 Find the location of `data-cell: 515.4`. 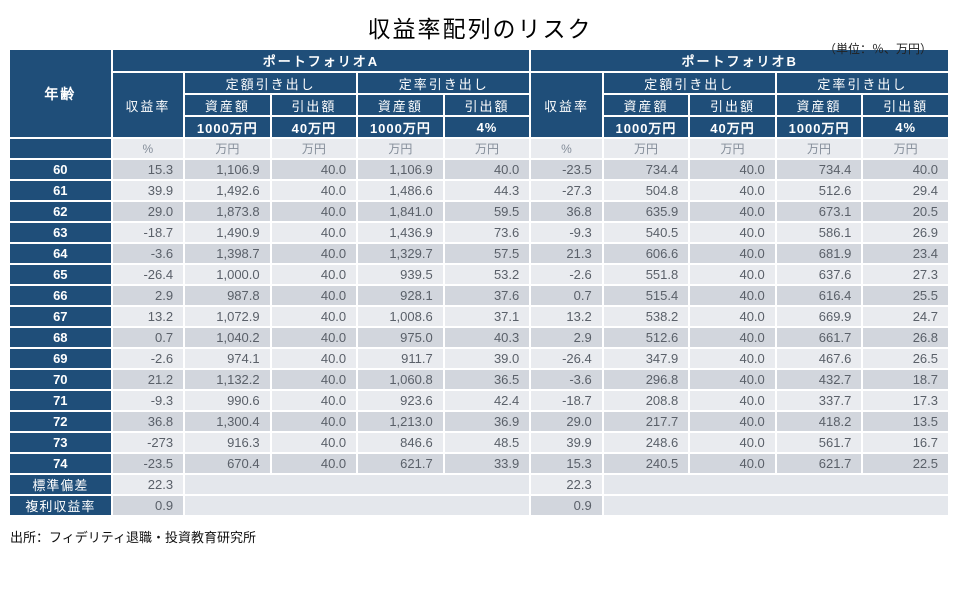

data-cell: 515.4 is located at coordinates (646, 295).